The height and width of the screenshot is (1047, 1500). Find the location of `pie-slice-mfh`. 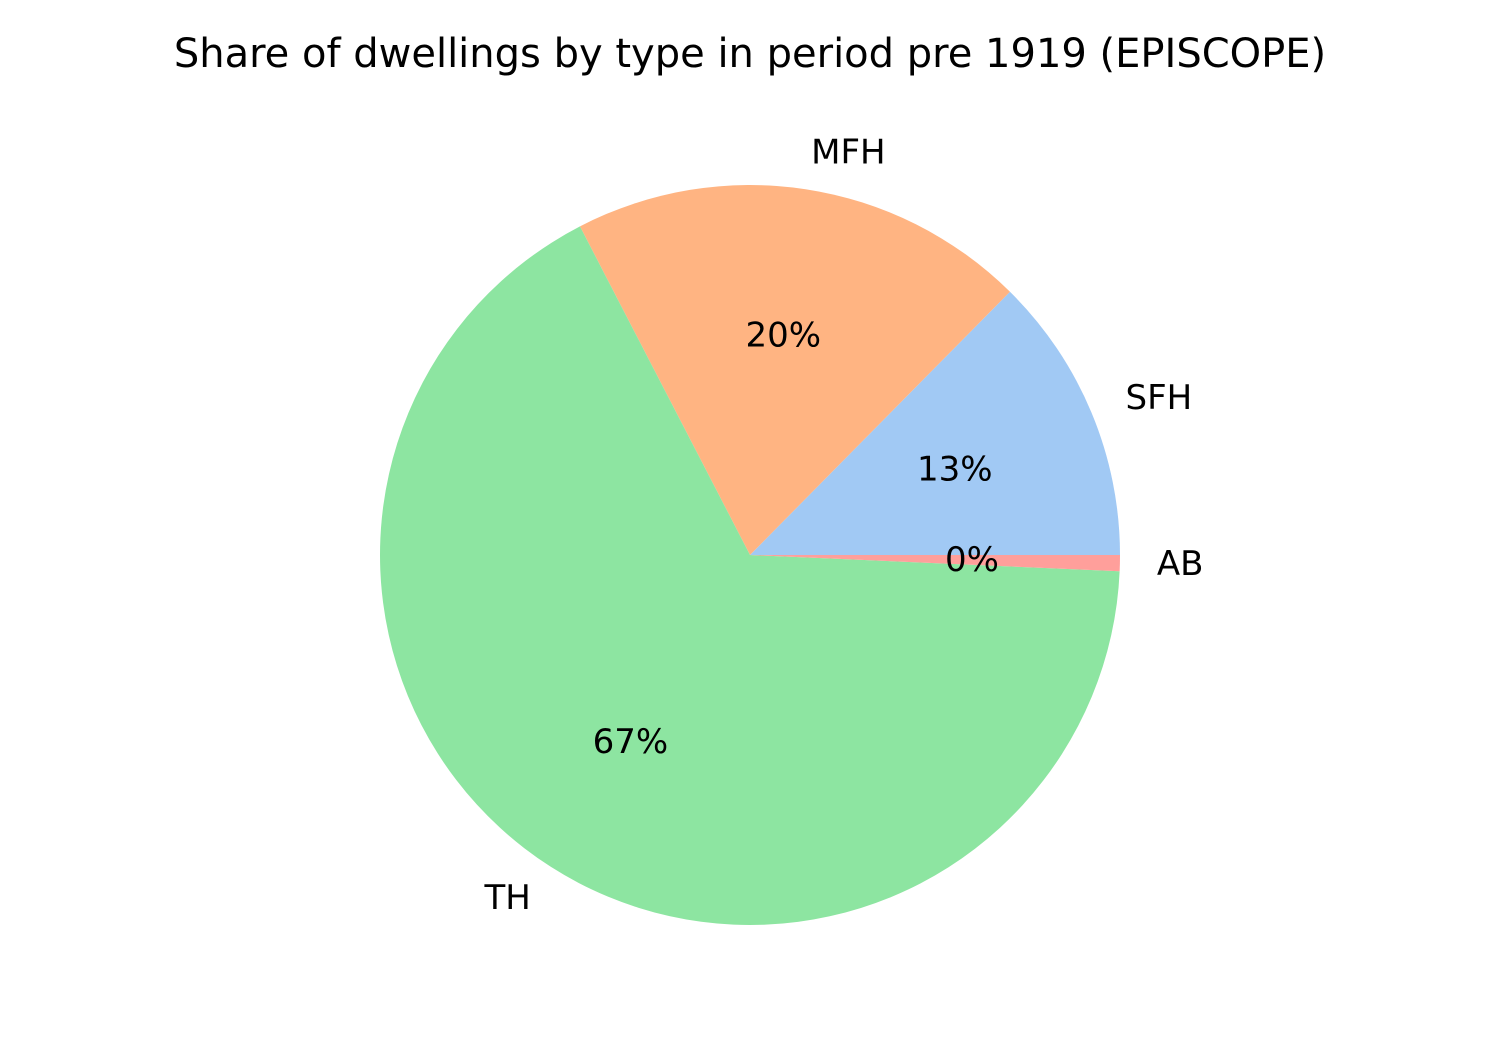

pie-slice-mfh is located at coordinates (794, 370).